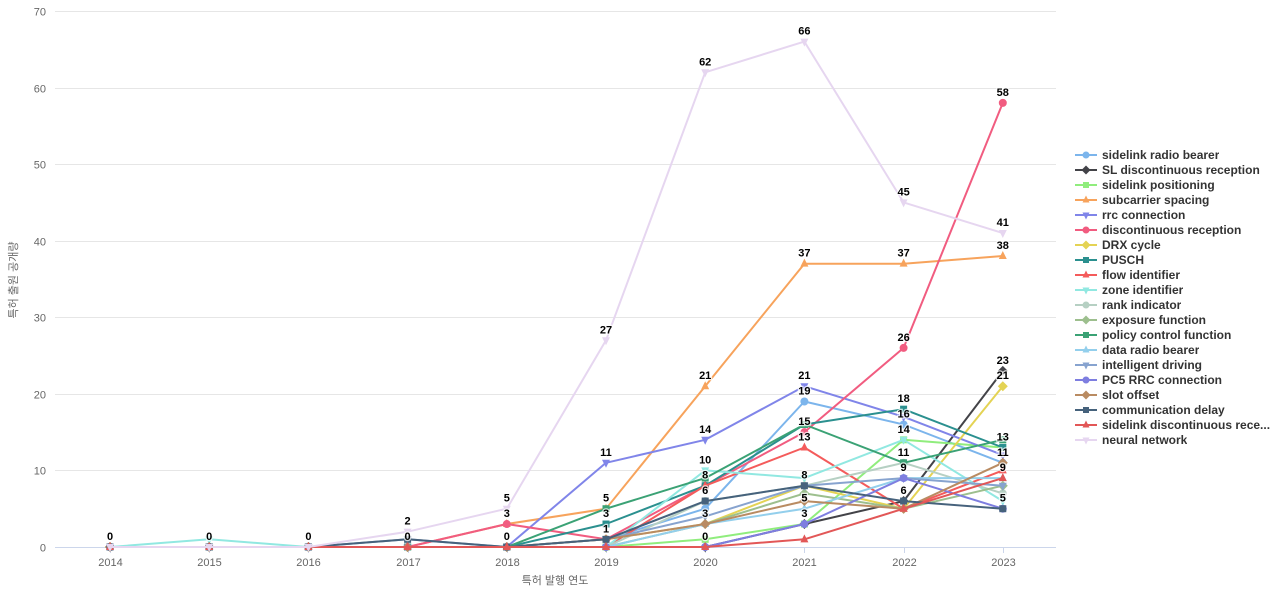 The height and width of the screenshot is (600, 1280). I want to click on legend-item-neural-network: neural network, so click(1177, 439).